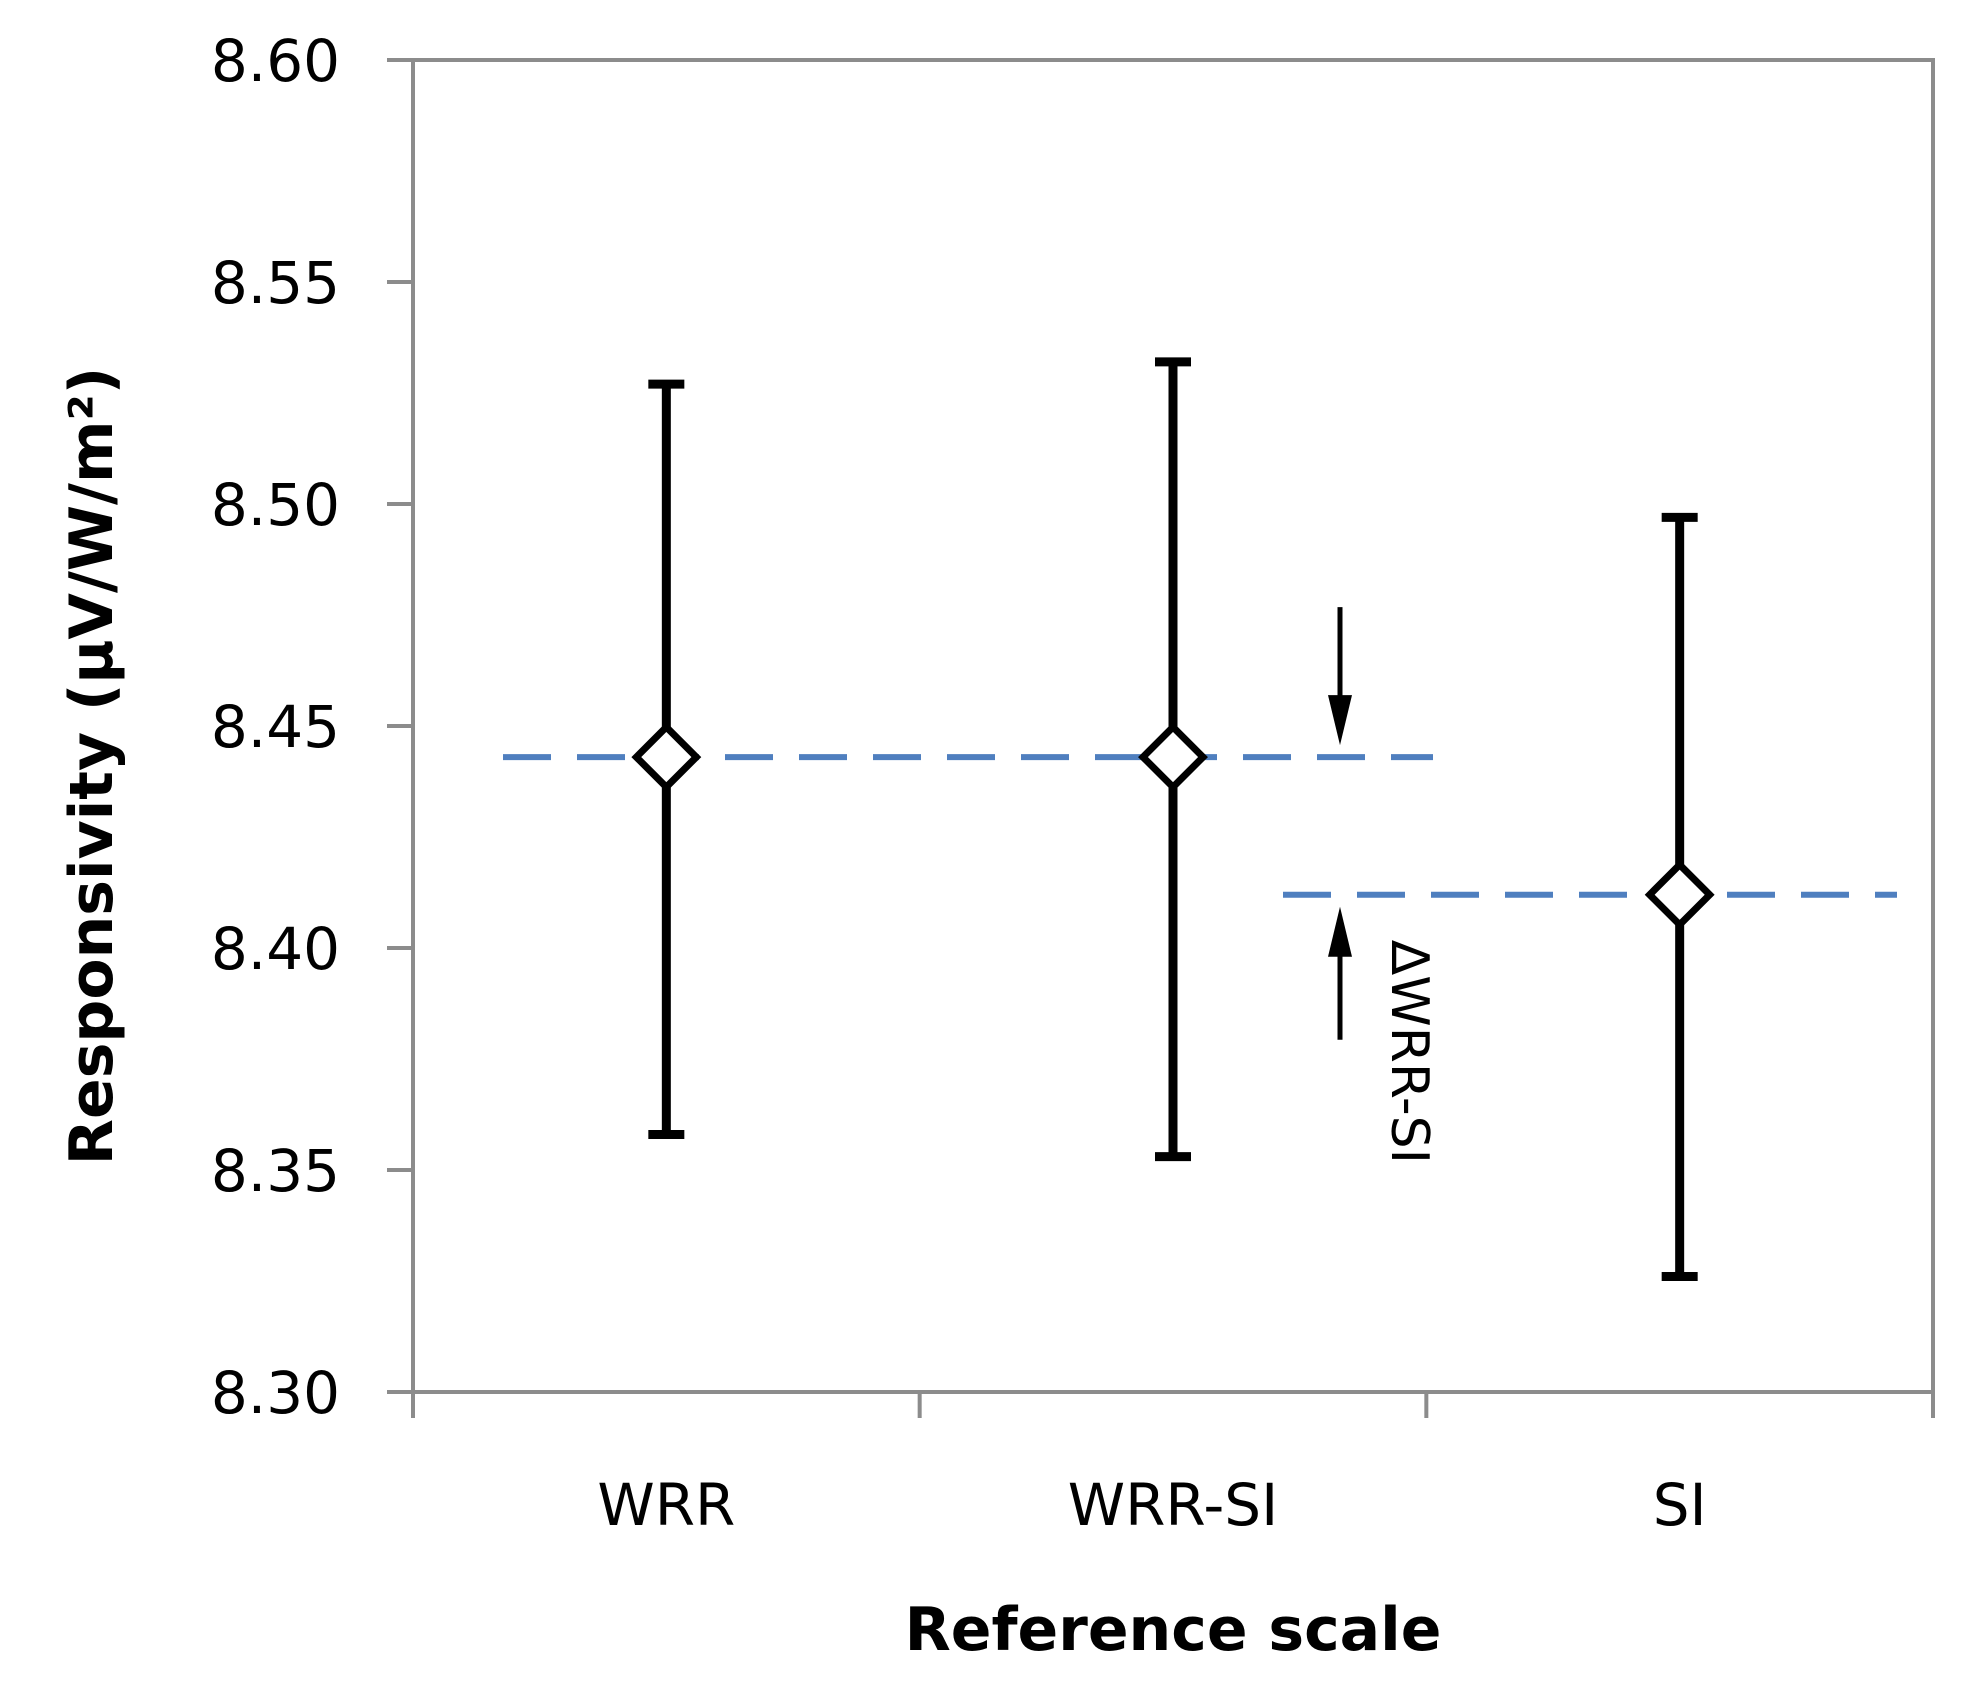 This screenshot has width=1963, height=1688. What do you see at coordinates (275, 61) in the screenshot?
I see `y-tick-label: 8.60` at bounding box center [275, 61].